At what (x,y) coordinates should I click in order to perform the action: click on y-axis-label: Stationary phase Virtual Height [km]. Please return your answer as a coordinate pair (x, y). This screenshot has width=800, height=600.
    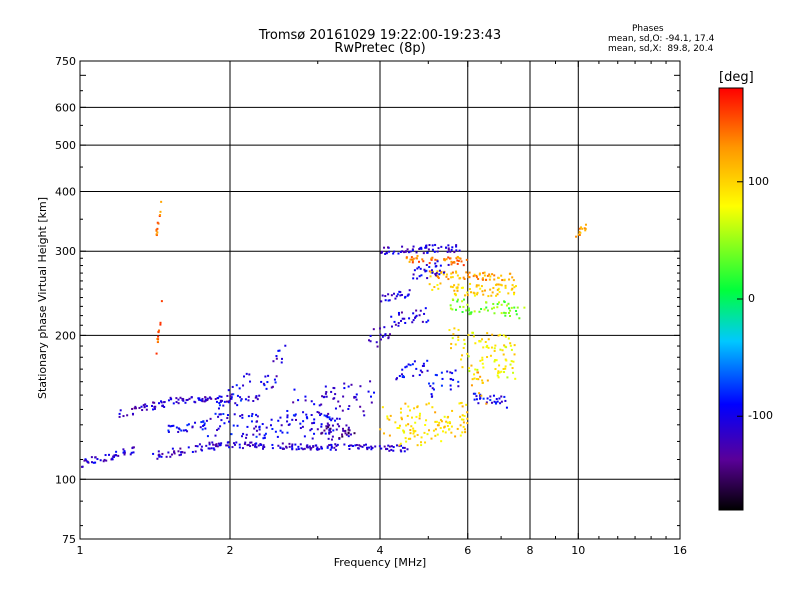
    Looking at the image, I should click on (42, 298).